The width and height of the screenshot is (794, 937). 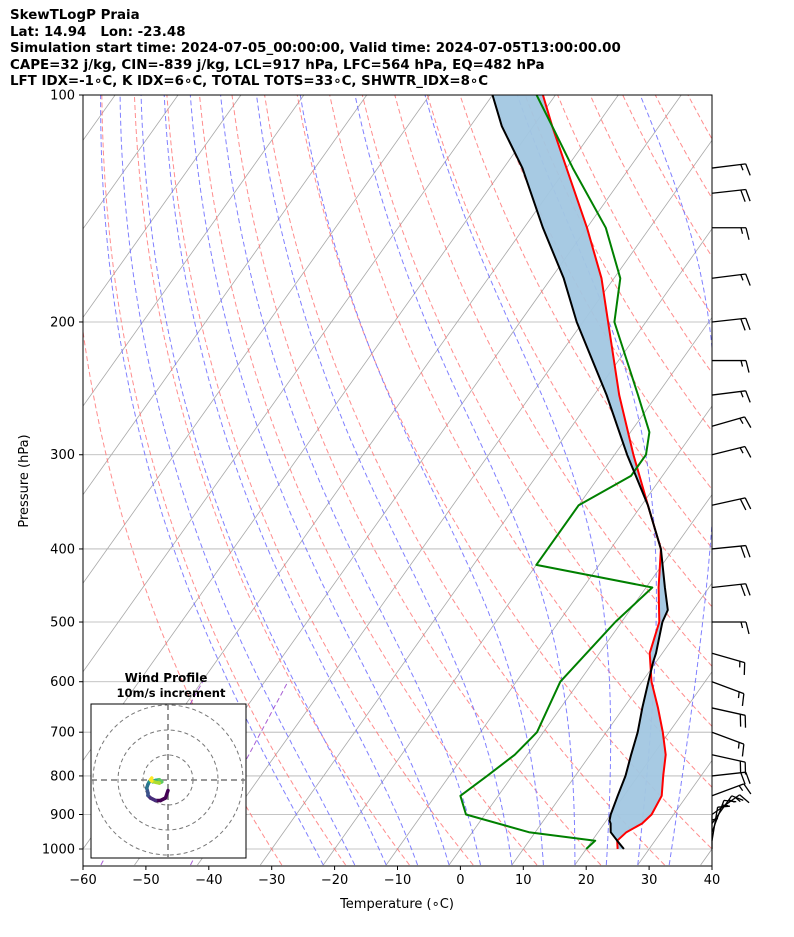 I want to click on hodograph-title: Wind Profile, so click(x=166, y=678).